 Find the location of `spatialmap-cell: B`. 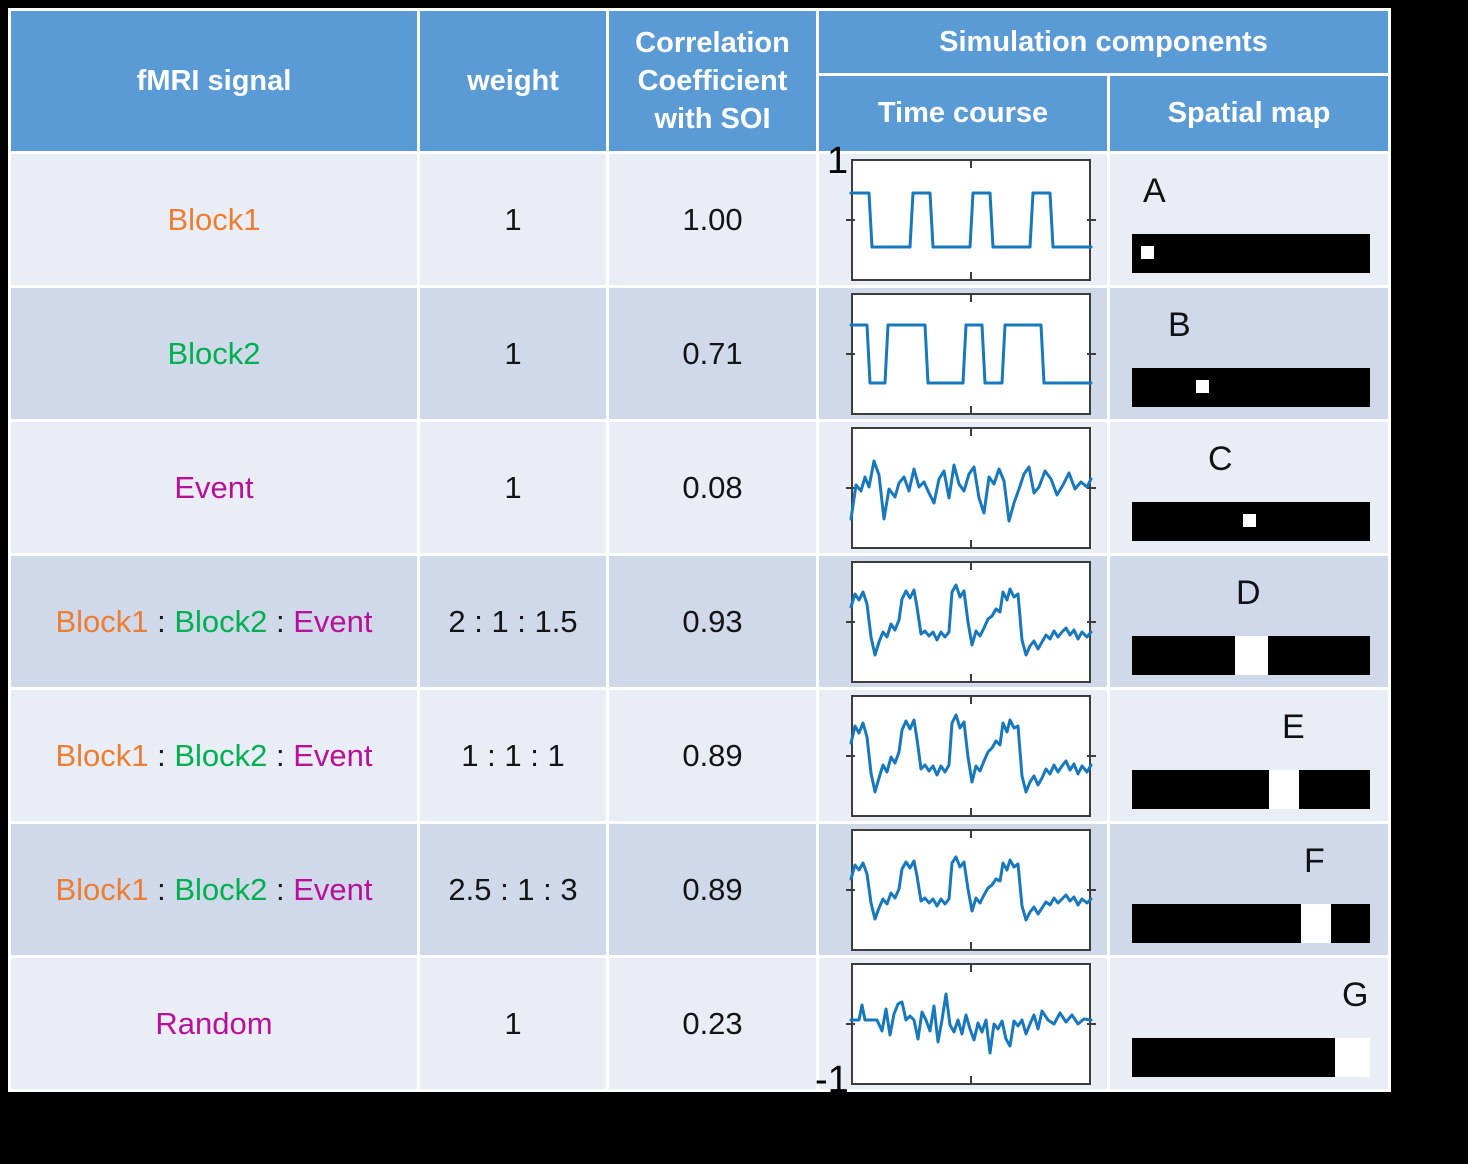

spatialmap-cell: B is located at coordinates (1249, 353).